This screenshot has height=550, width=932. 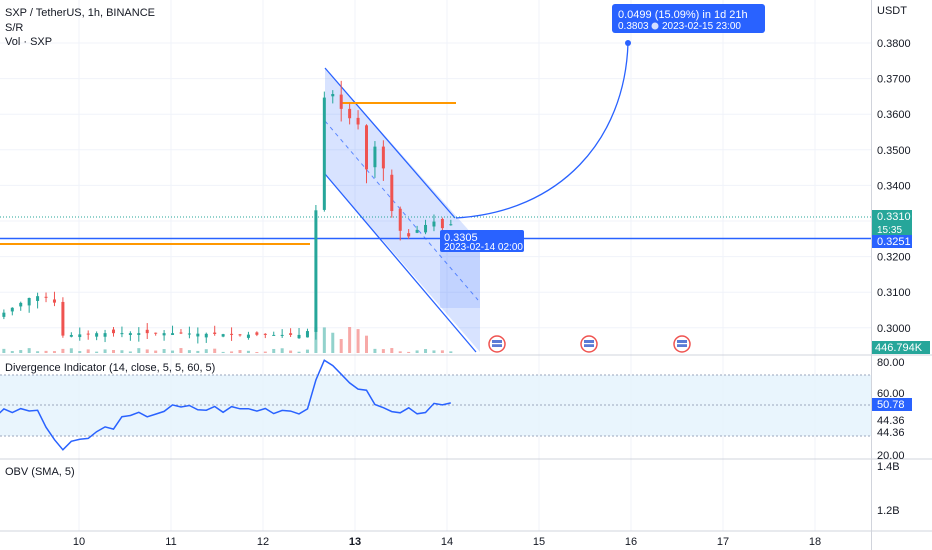 What do you see at coordinates (723, 542) in the screenshot?
I see `date-tick-label: 17` at bounding box center [723, 542].